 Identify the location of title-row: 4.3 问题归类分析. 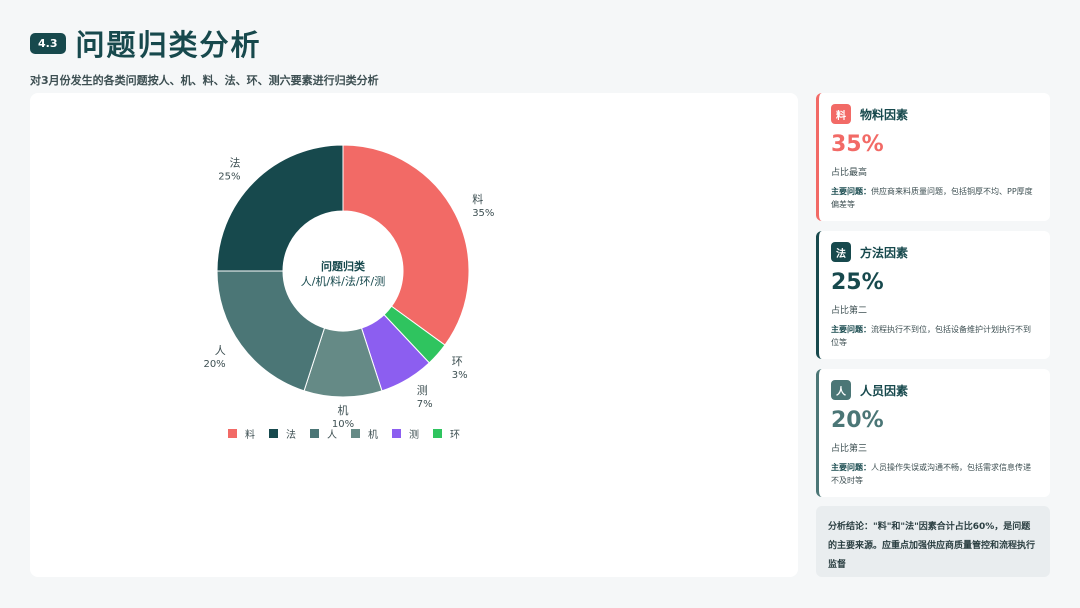
(204, 43).